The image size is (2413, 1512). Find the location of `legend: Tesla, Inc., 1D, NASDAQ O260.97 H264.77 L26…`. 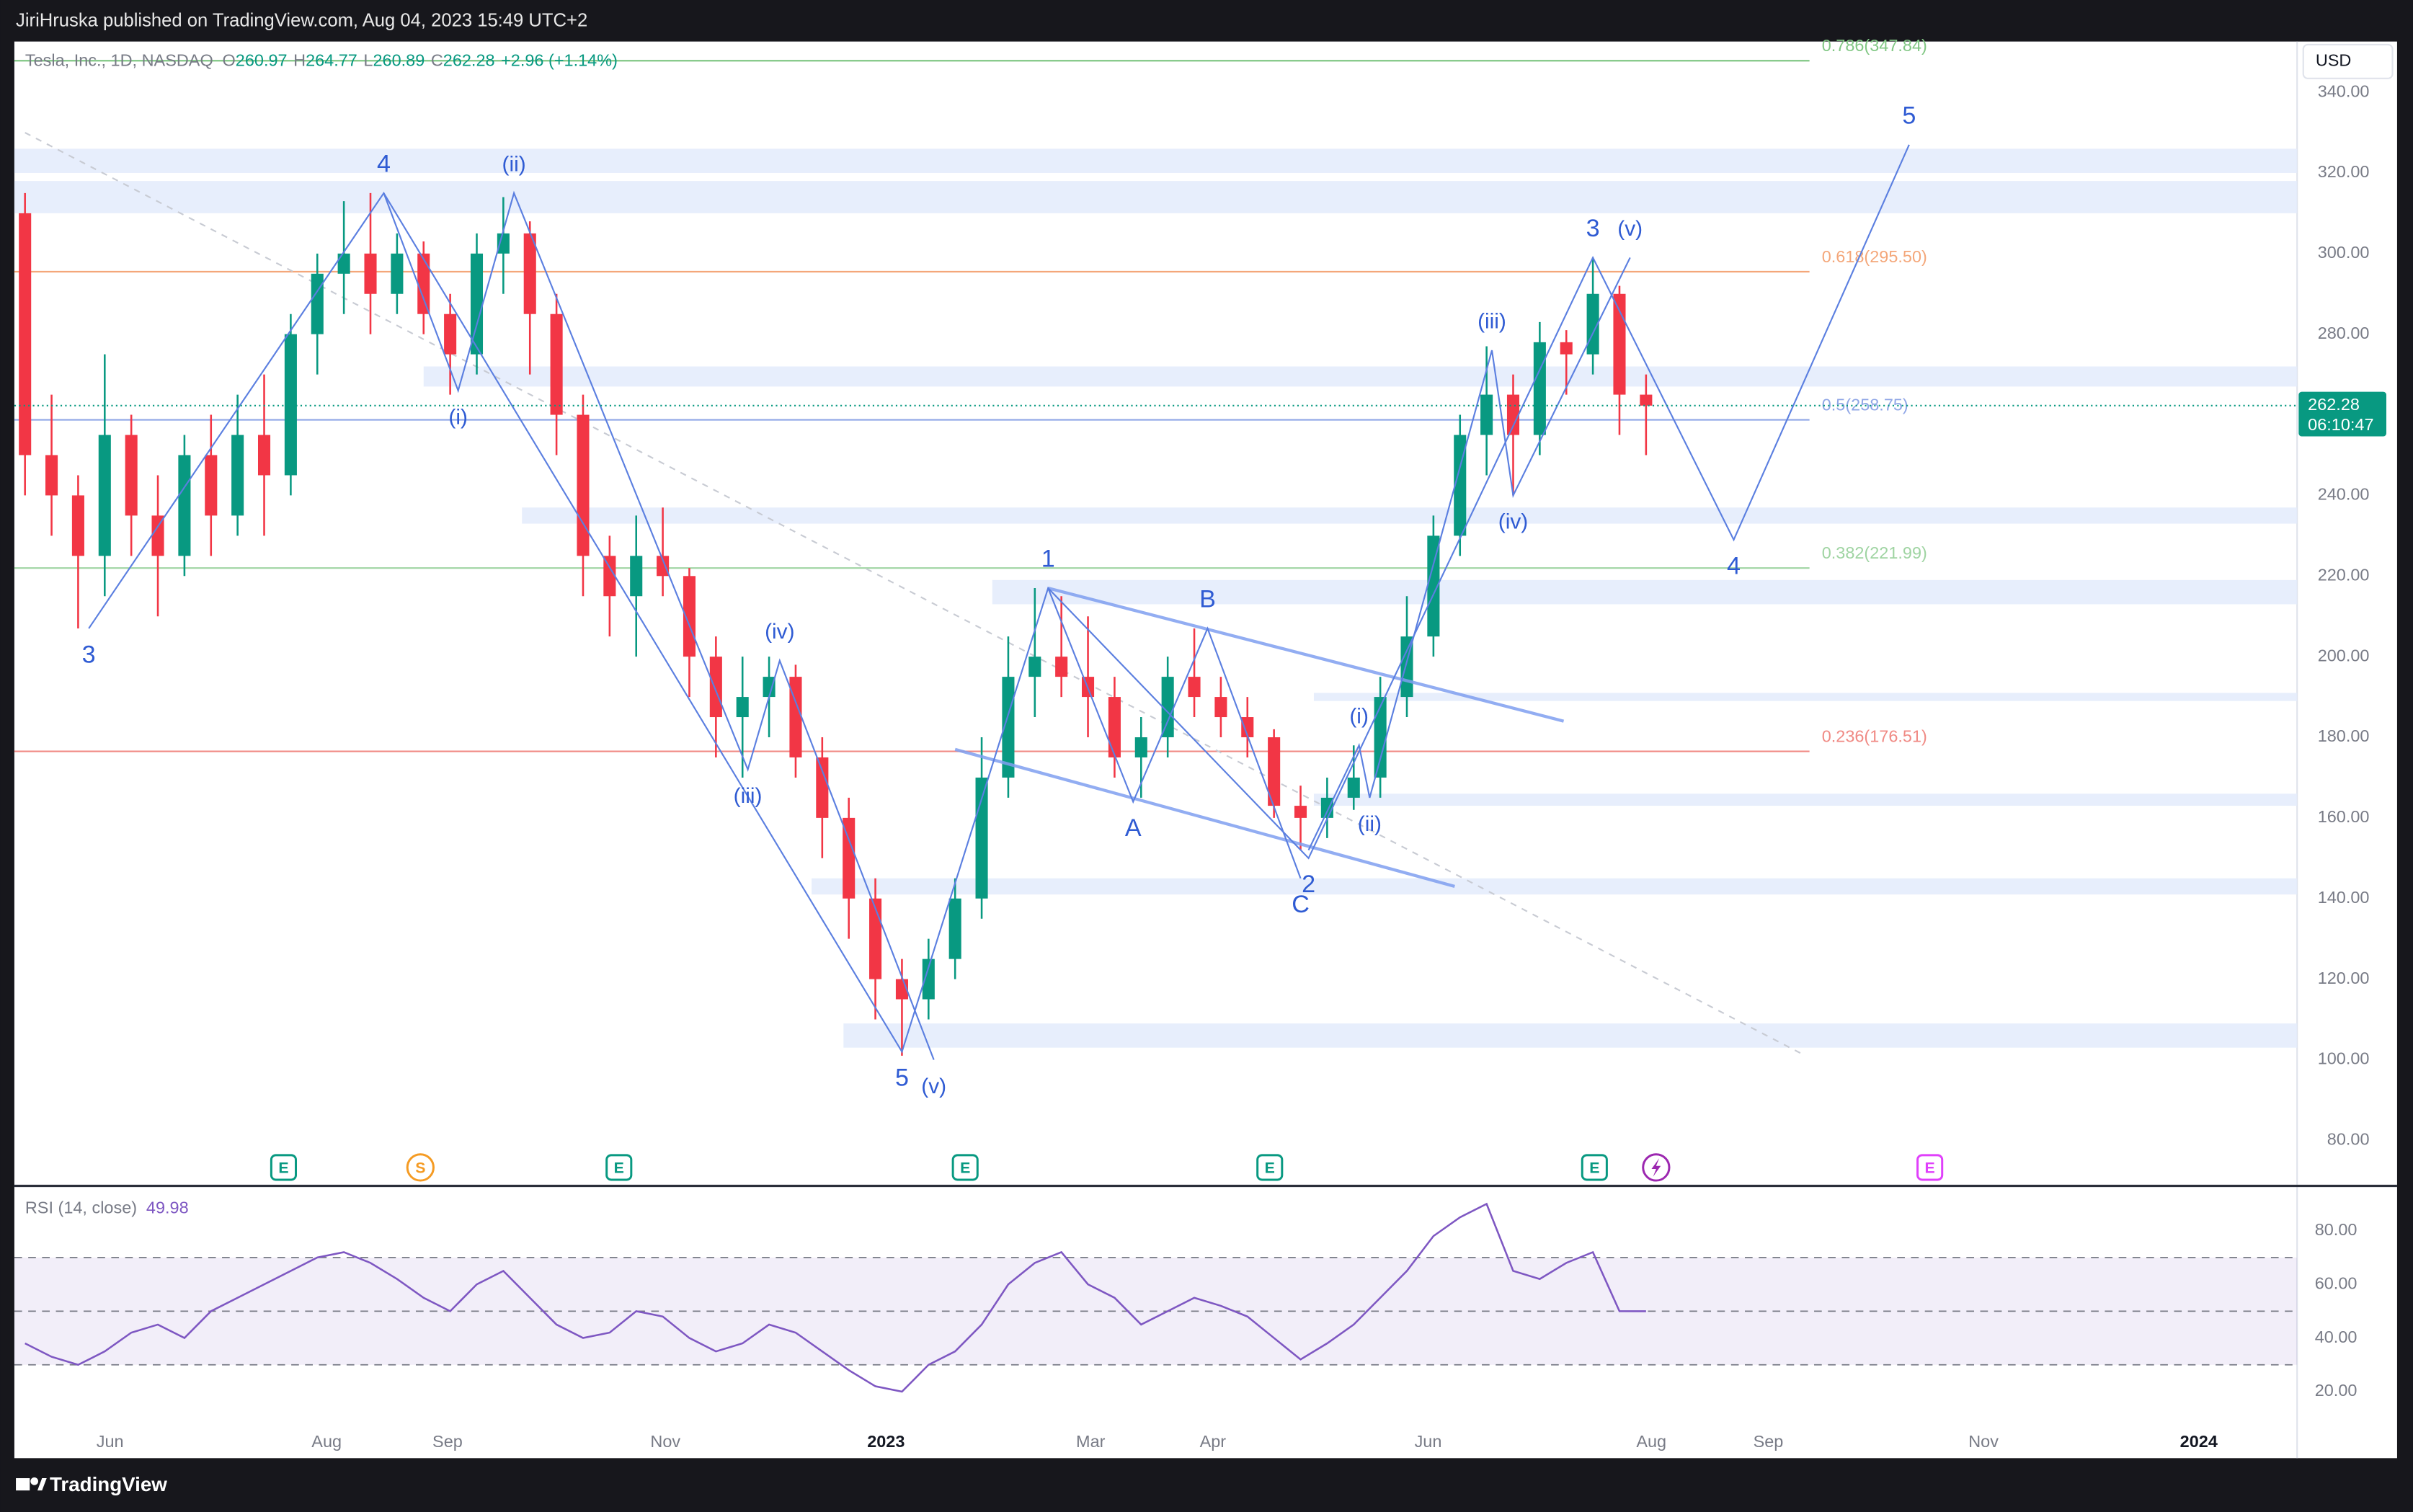

legend: Tesla, Inc., 1D, NASDAQ O260.97 H264.77 L26… is located at coordinates (321, 61).